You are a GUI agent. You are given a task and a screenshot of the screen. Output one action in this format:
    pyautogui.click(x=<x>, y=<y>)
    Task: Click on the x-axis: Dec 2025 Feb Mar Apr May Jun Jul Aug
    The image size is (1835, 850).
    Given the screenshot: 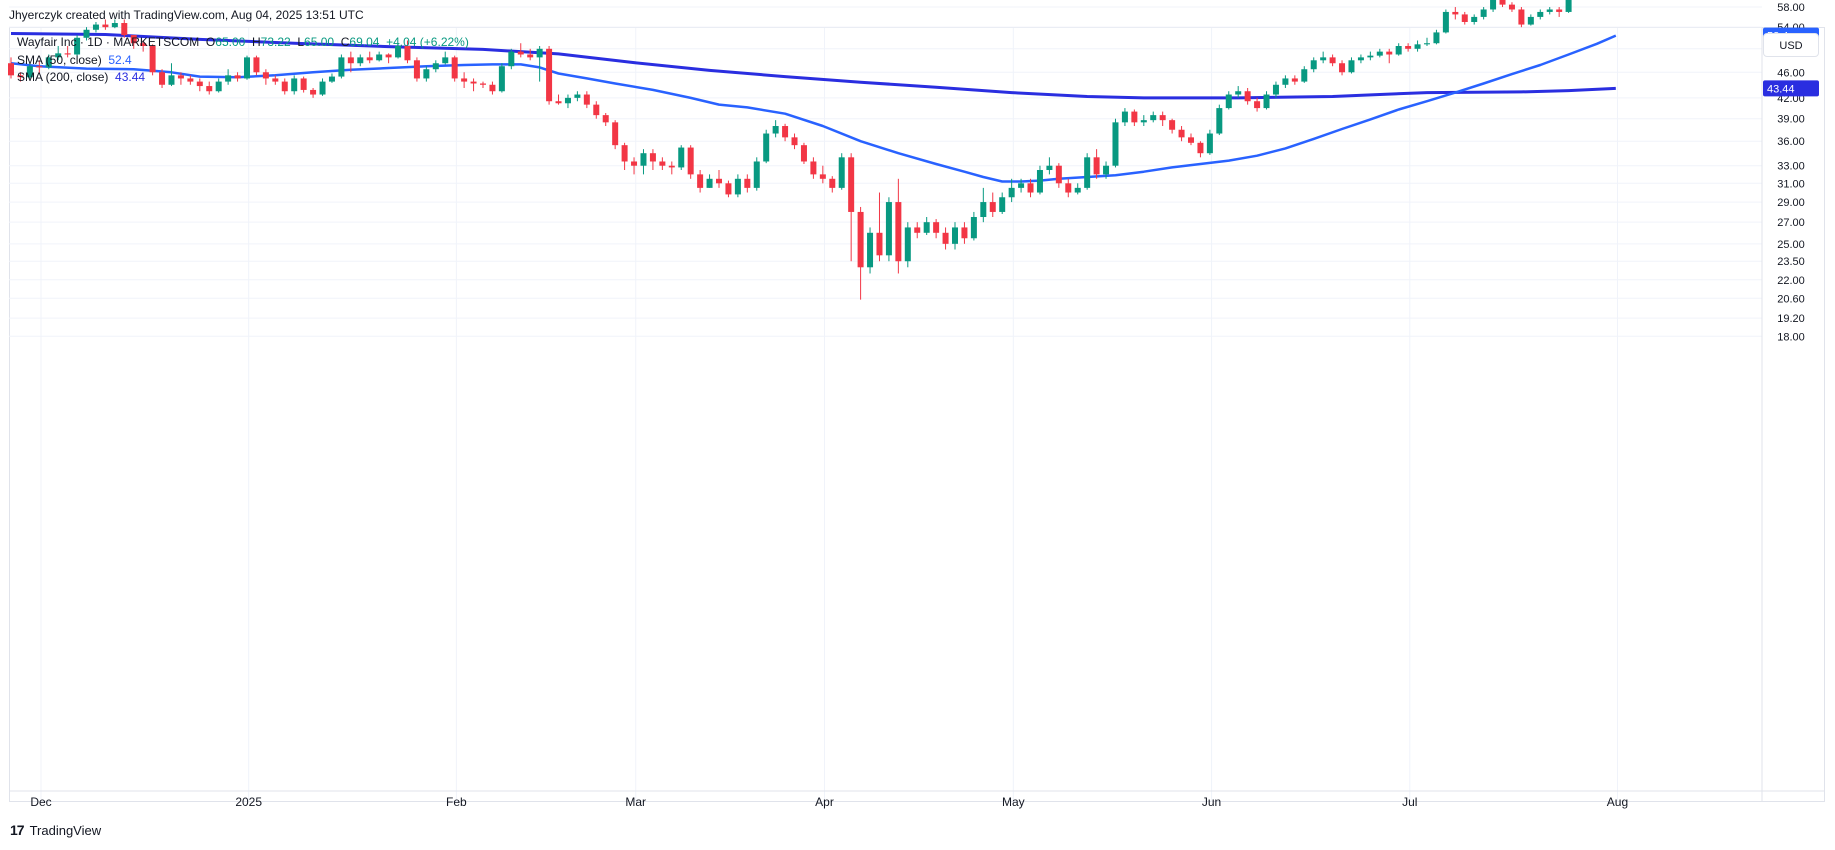 What is the action you would take?
    pyautogui.click(x=829, y=802)
    